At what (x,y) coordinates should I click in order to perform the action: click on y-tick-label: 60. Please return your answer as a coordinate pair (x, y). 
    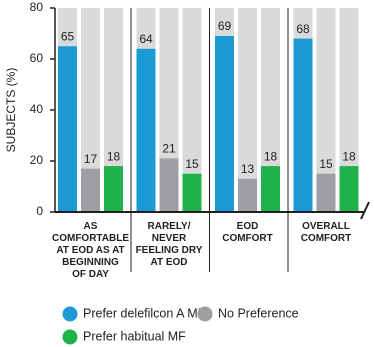
    Looking at the image, I should click on (37, 58).